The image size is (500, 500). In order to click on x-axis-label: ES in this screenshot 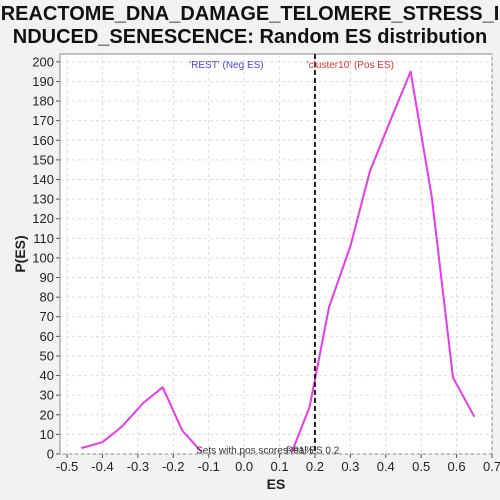, I will do `click(276, 484)`.